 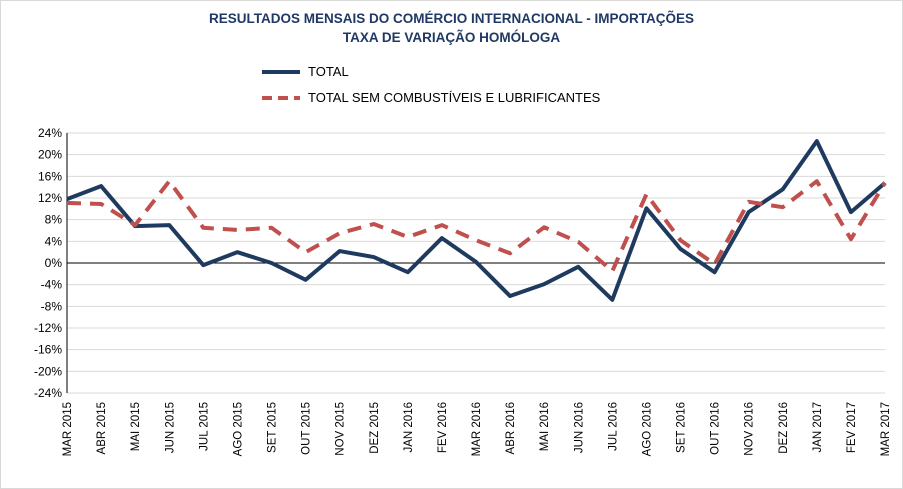 I want to click on x-tick-label: SET 2016, so click(x=682, y=427).